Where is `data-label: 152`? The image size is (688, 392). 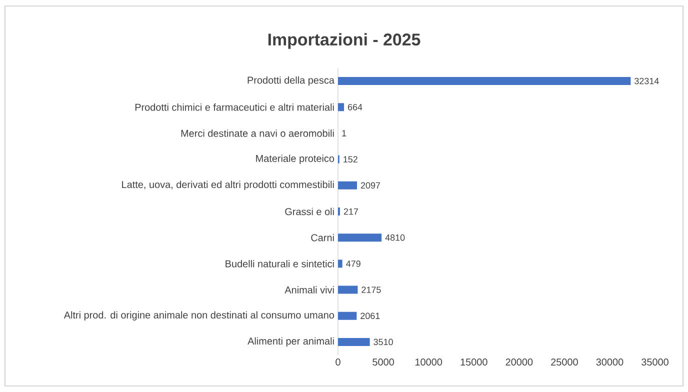 data-label: 152 is located at coordinates (351, 159).